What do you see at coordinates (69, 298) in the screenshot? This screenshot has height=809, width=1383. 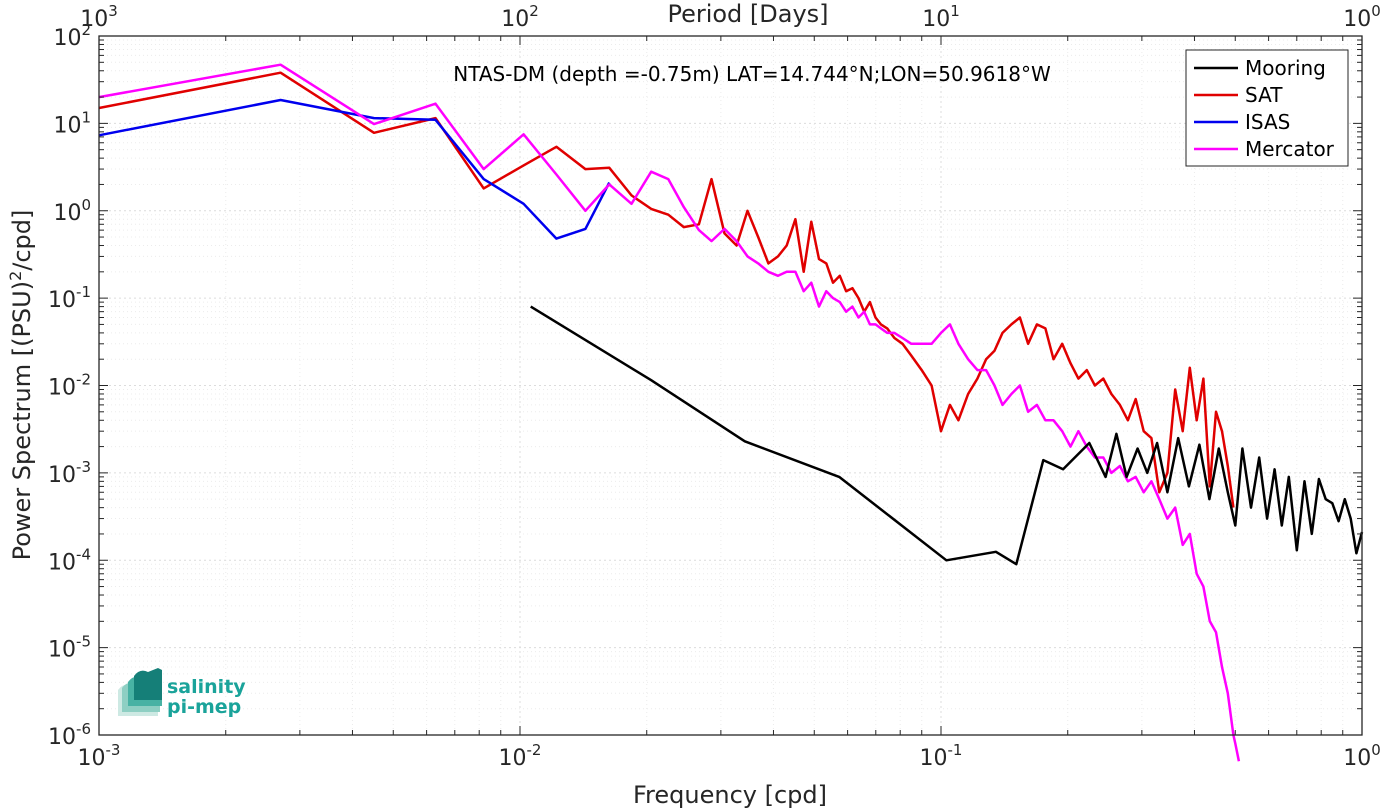 I see `y-tick-label: 10⁻¹` at bounding box center [69, 298].